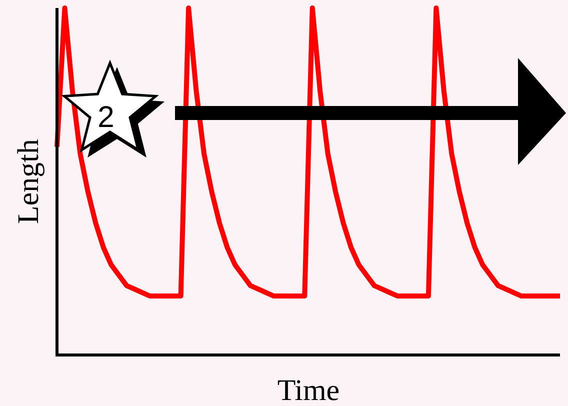 The width and height of the screenshot is (568, 406). I want to click on annotation: 2, so click(106, 117).